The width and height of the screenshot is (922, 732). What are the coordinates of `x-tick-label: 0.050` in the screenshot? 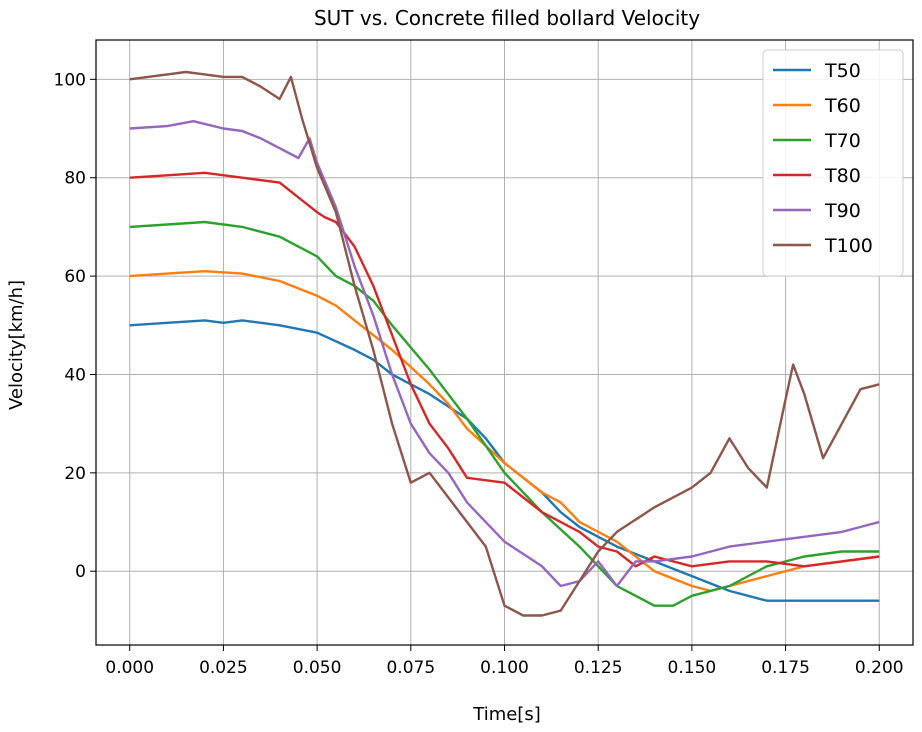 It's located at (317, 668).